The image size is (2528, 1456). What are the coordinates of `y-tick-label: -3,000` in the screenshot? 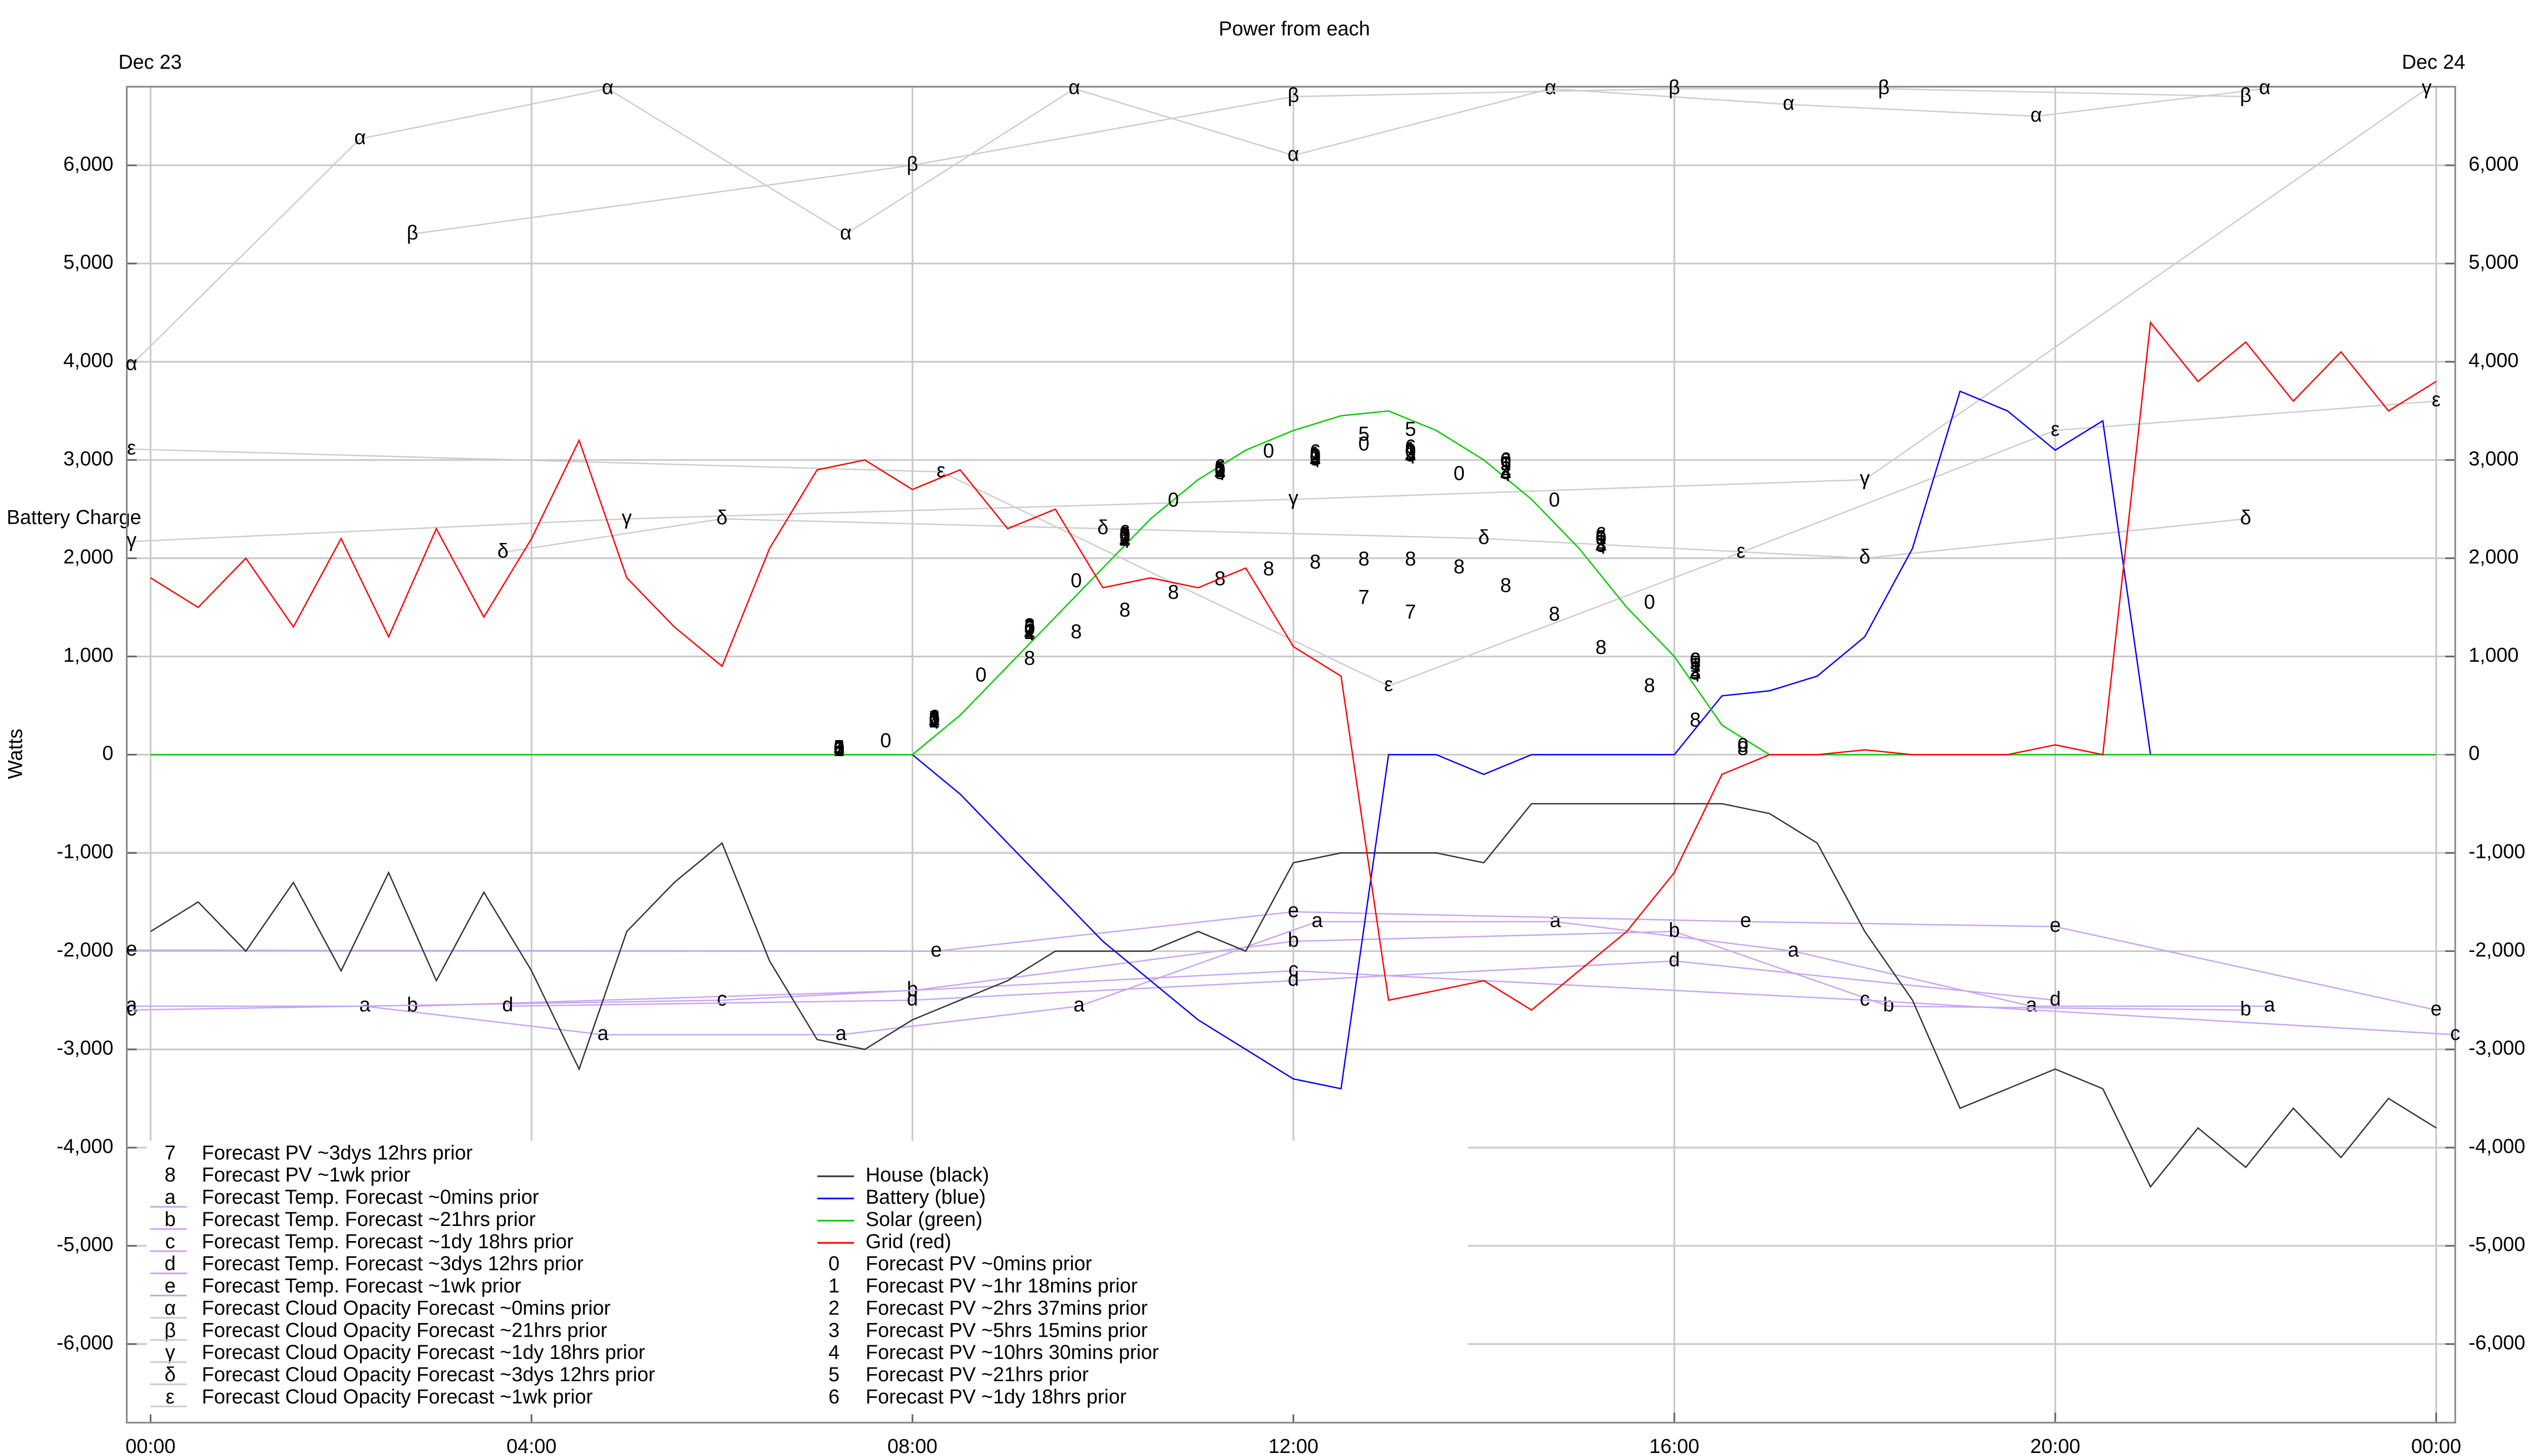 It's located at (2497, 1048).